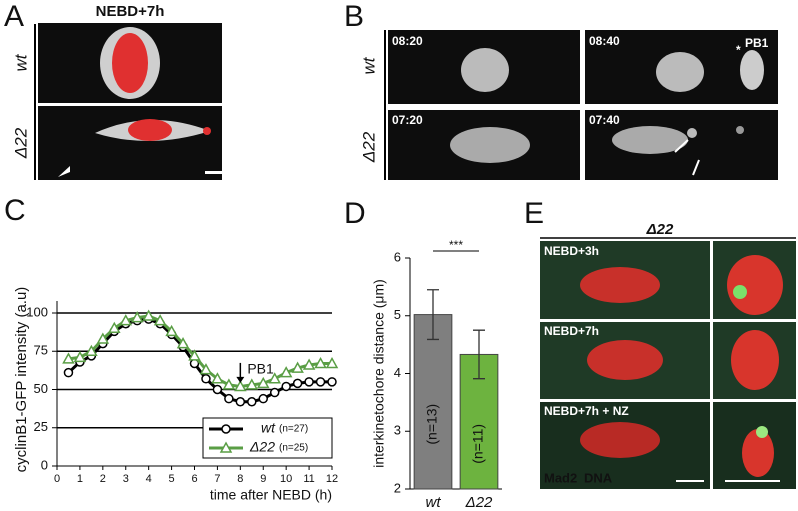  I want to click on x-tick-label: 3, so click(126, 479).